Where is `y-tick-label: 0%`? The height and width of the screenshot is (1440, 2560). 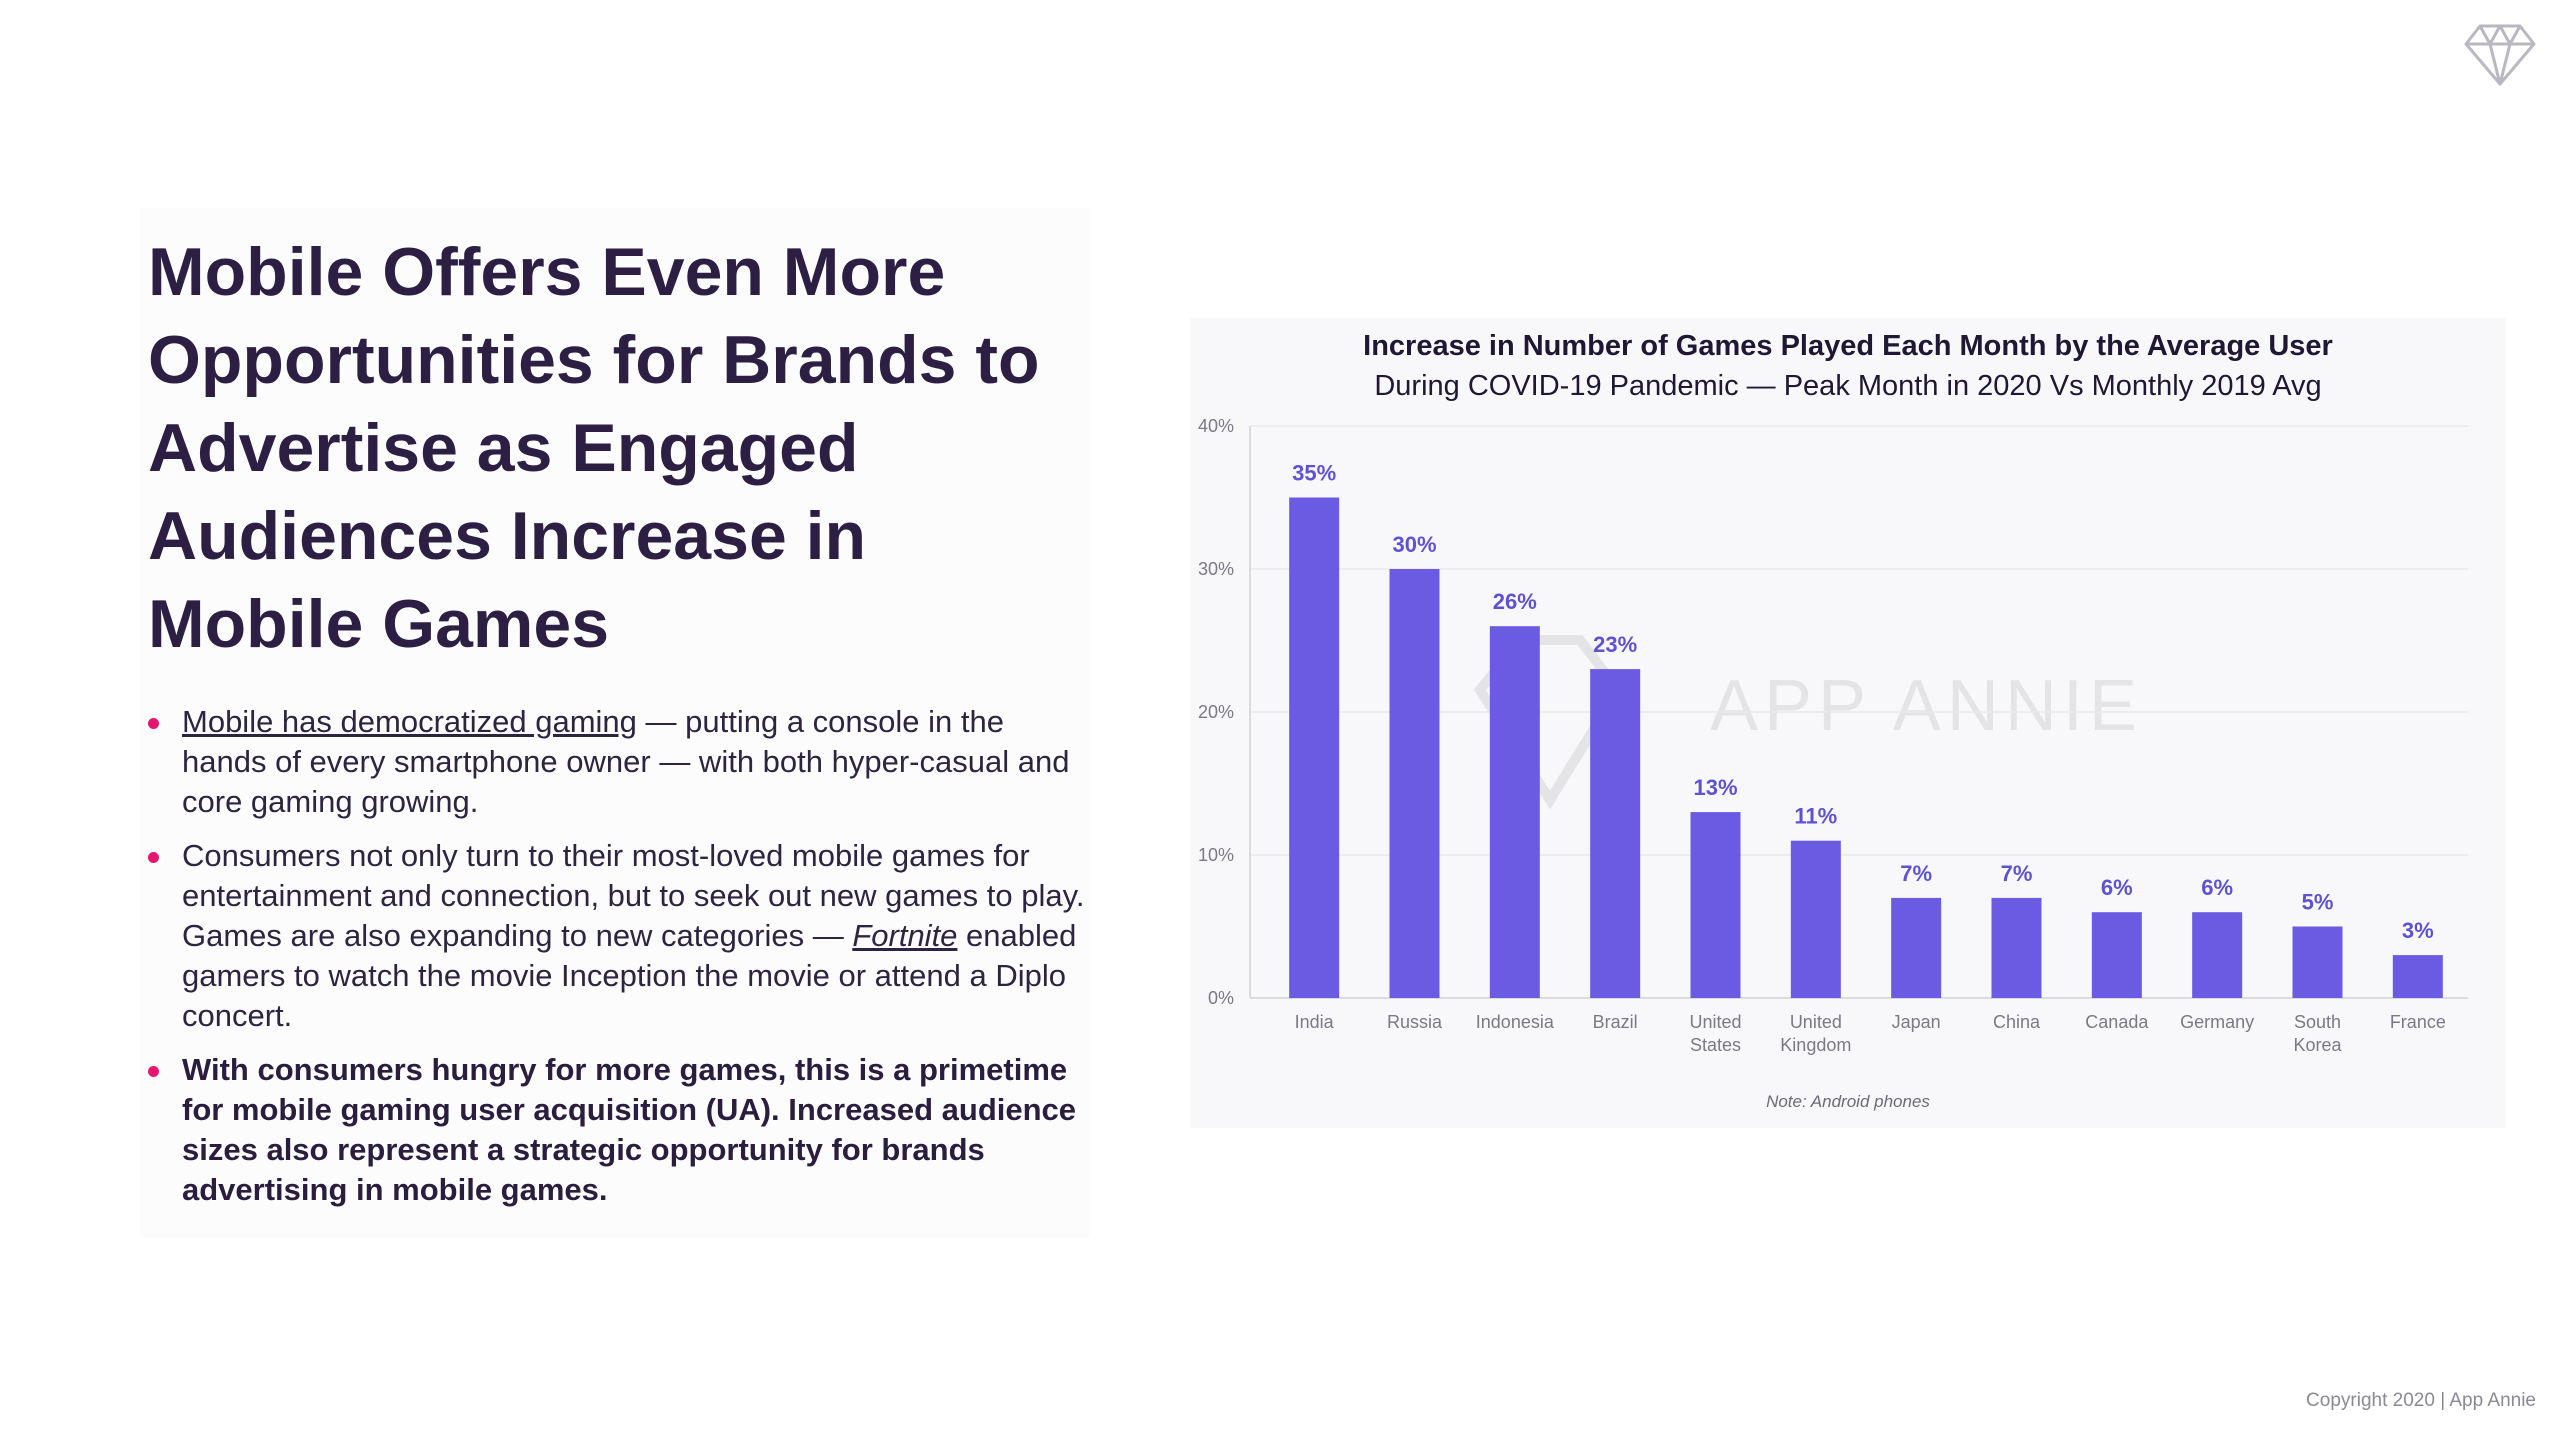
y-tick-label: 0% is located at coordinates (1221, 998).